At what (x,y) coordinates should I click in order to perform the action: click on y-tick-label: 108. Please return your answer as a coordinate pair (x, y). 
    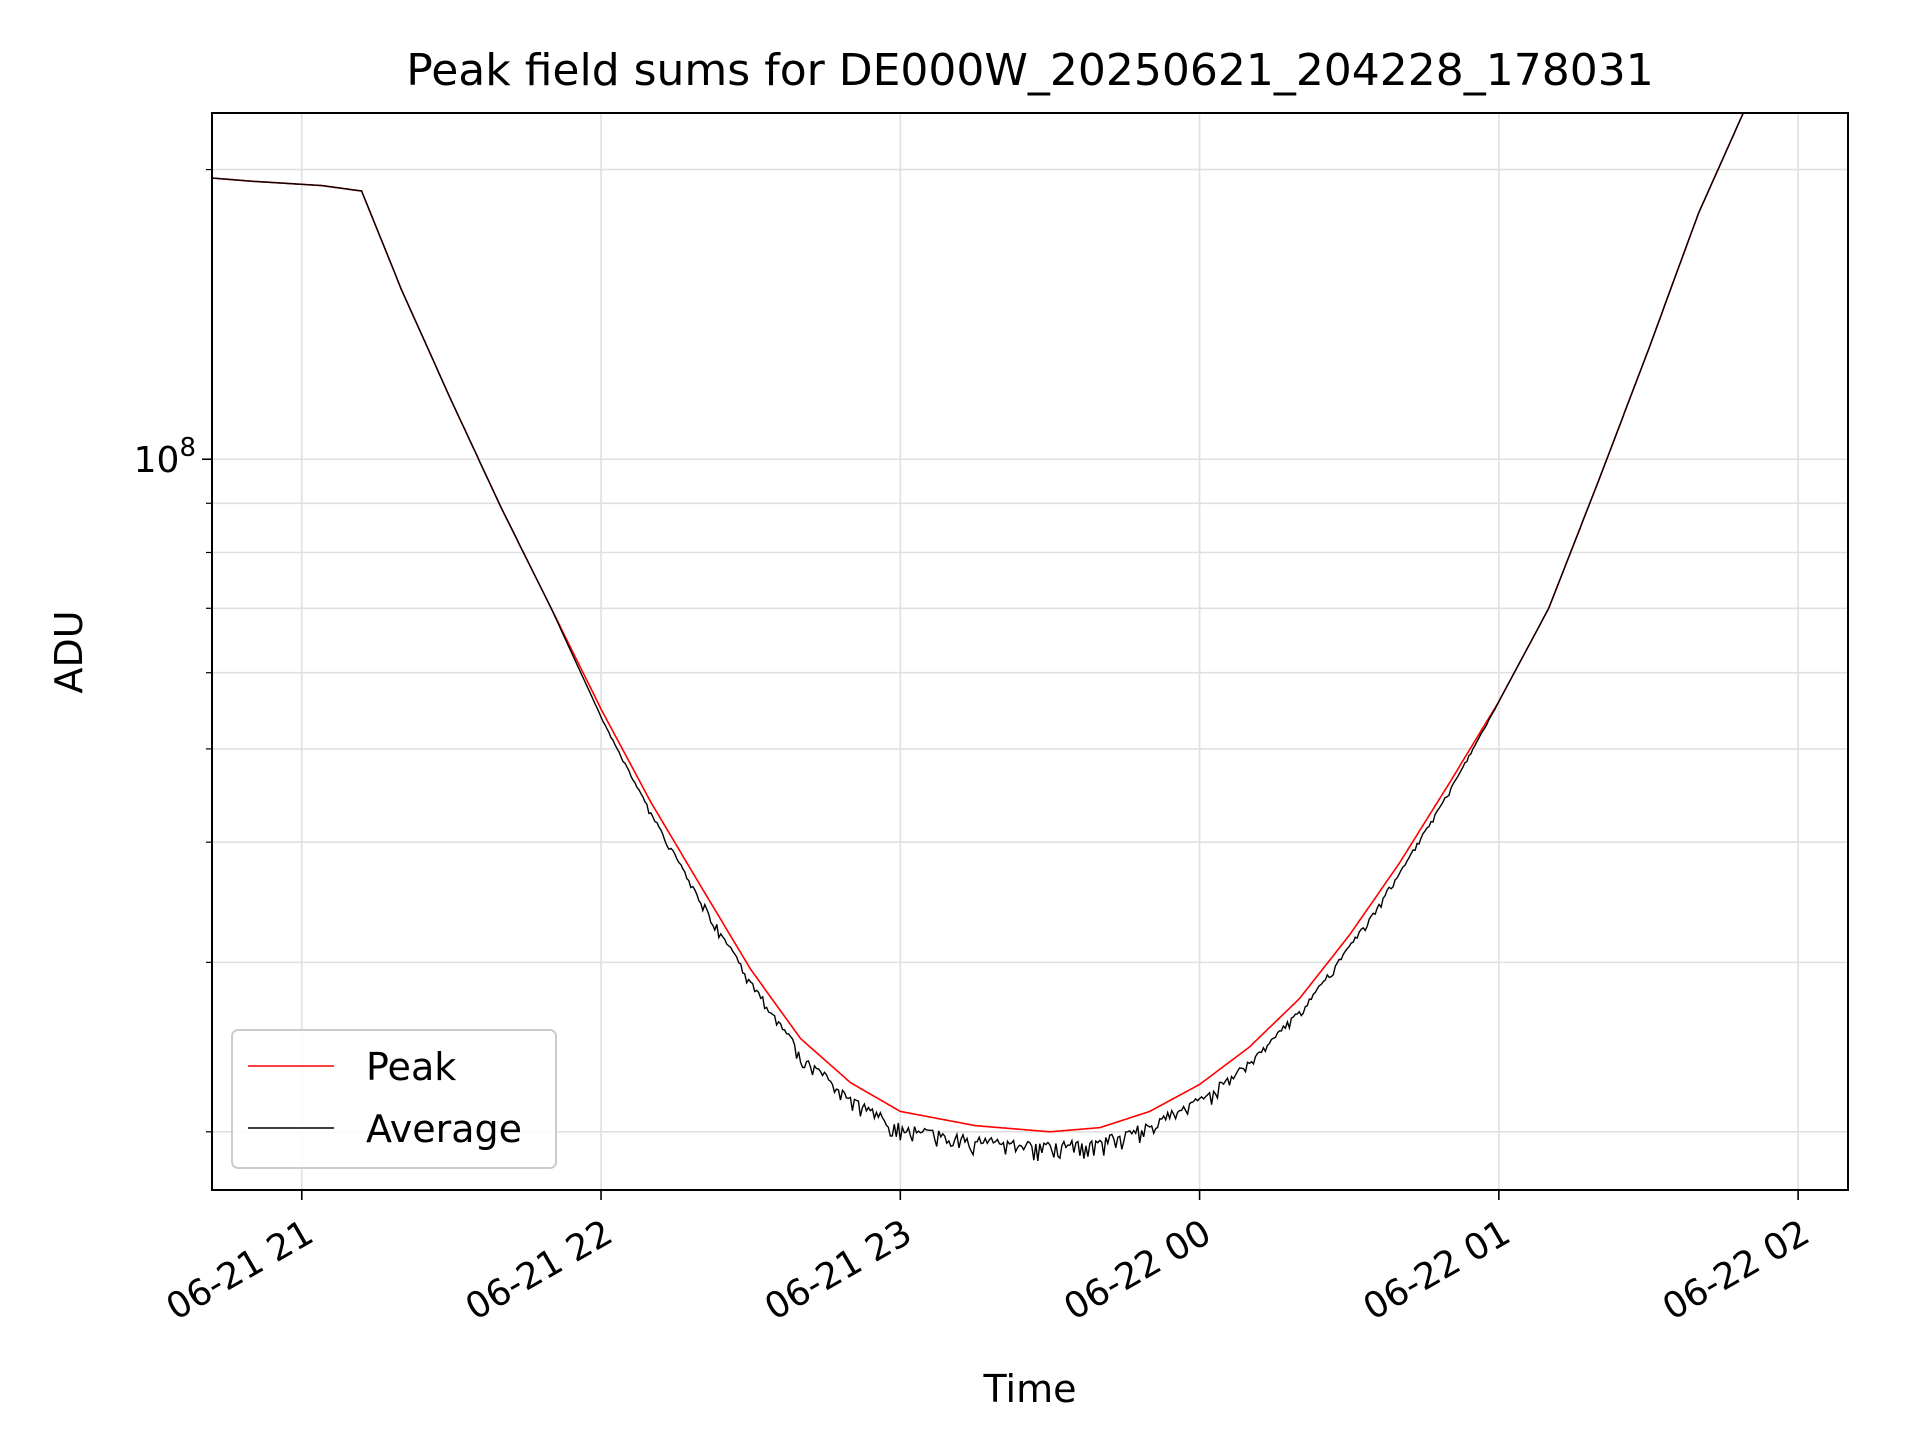
    Looking at the image, I should click on (165, 457).